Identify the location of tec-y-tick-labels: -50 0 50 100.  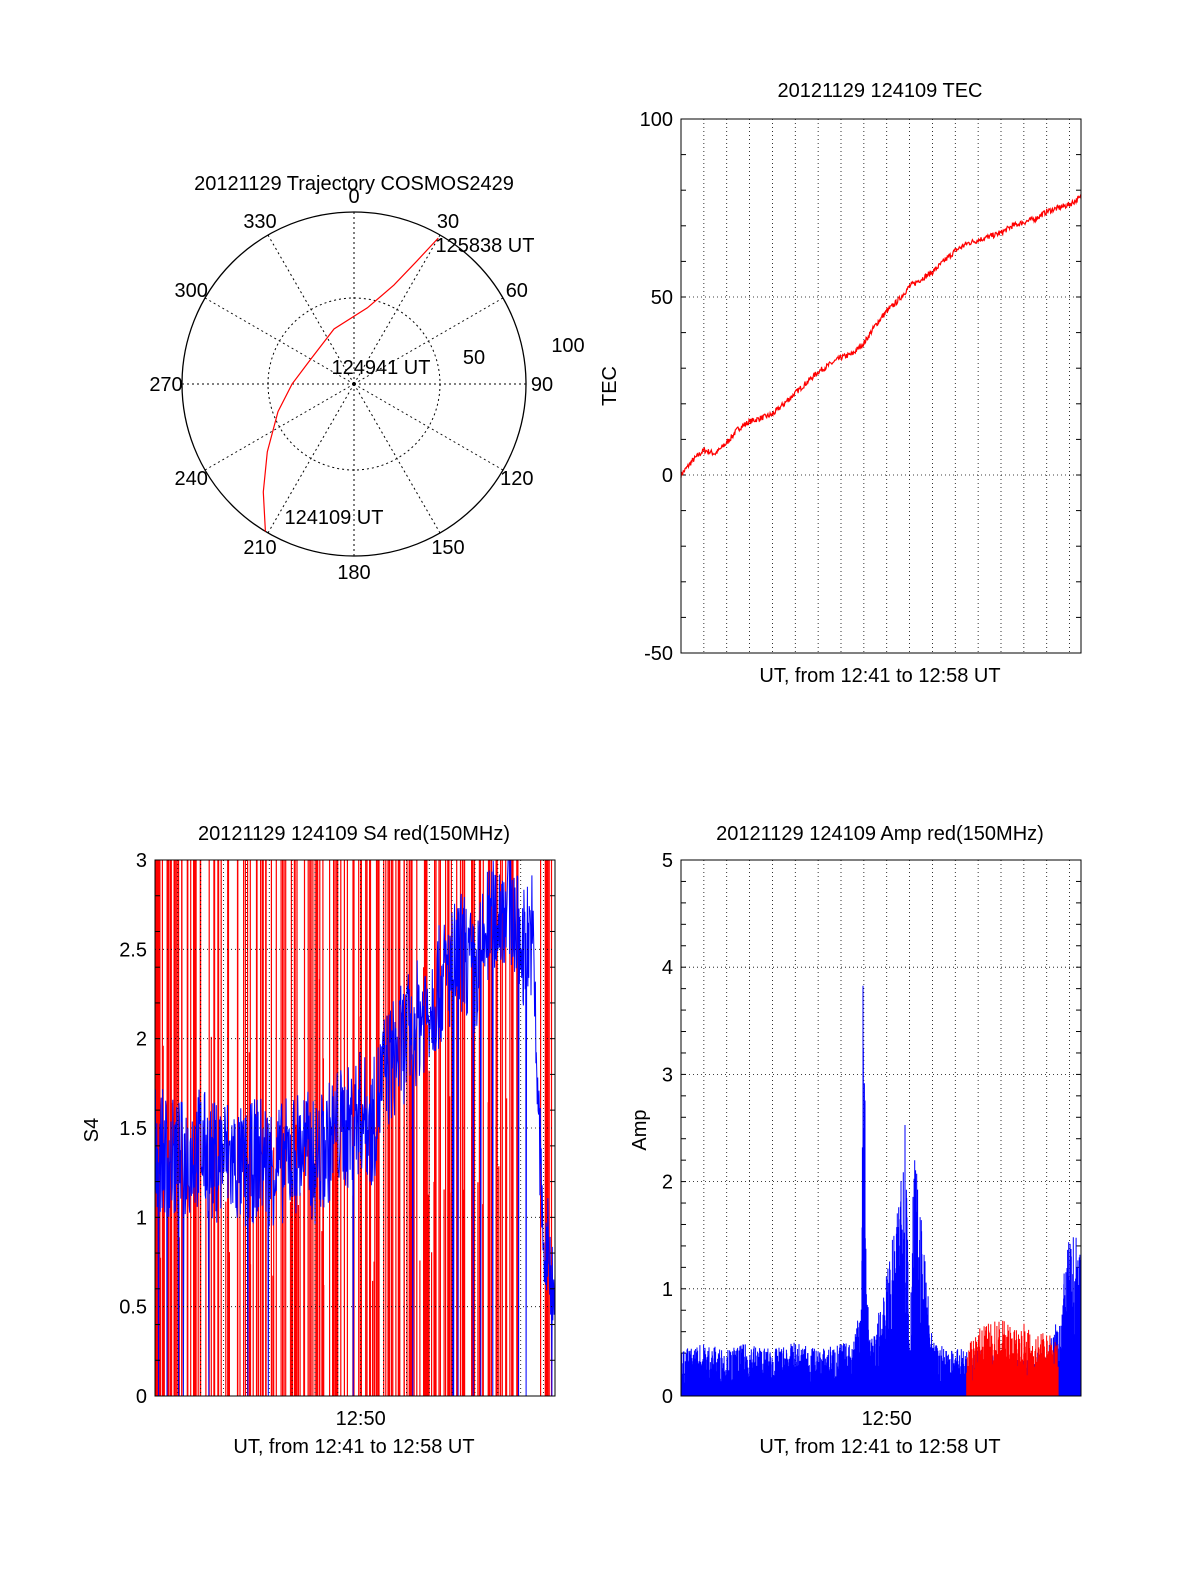
(656, 387).